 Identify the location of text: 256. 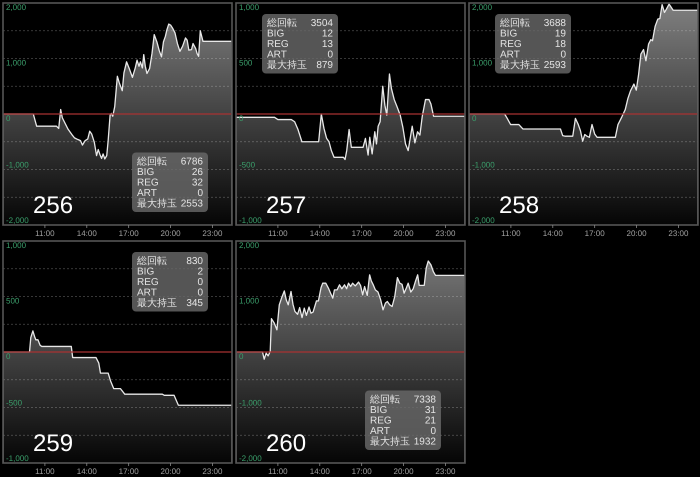
(53, 205).